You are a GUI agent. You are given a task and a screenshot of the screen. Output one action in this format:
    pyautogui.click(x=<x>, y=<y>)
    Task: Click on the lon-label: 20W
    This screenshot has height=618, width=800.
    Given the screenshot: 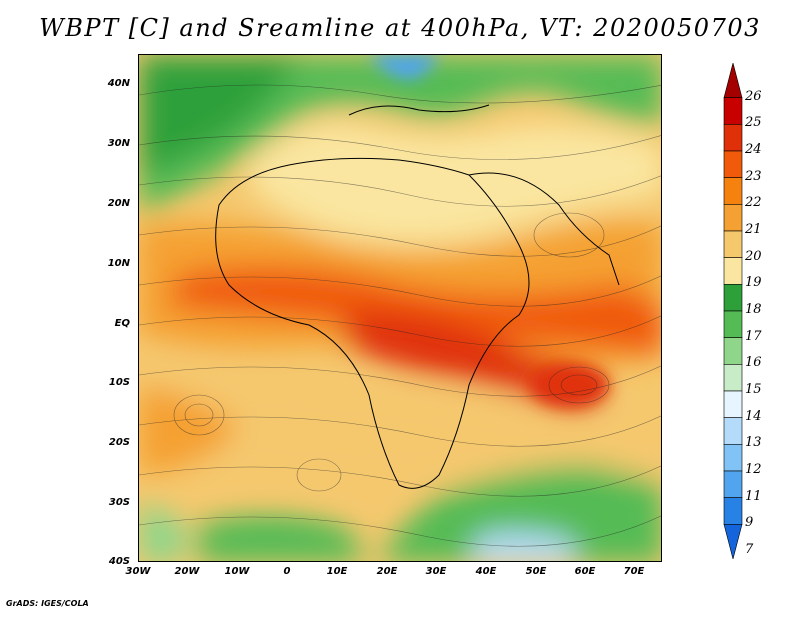 What is the action you would take?
    pyautogui.click(x=187, y=571)
    